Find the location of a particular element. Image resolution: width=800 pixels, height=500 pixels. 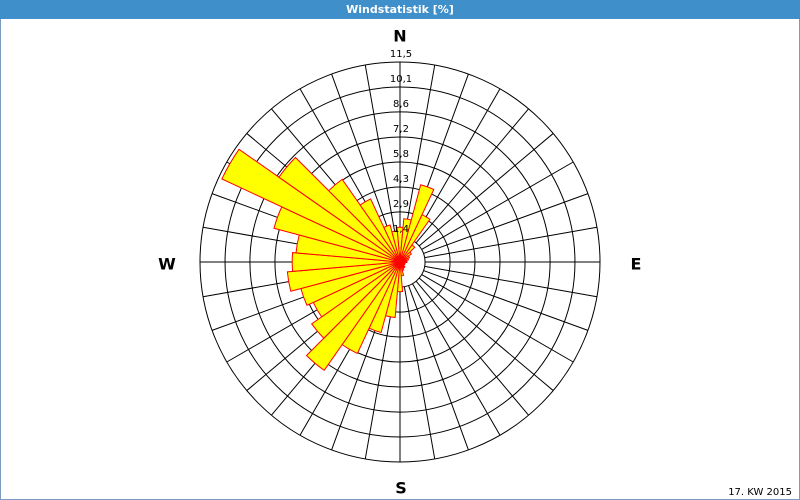

chart-title: Windstatistik [%] is located at coordinates (400, 9).